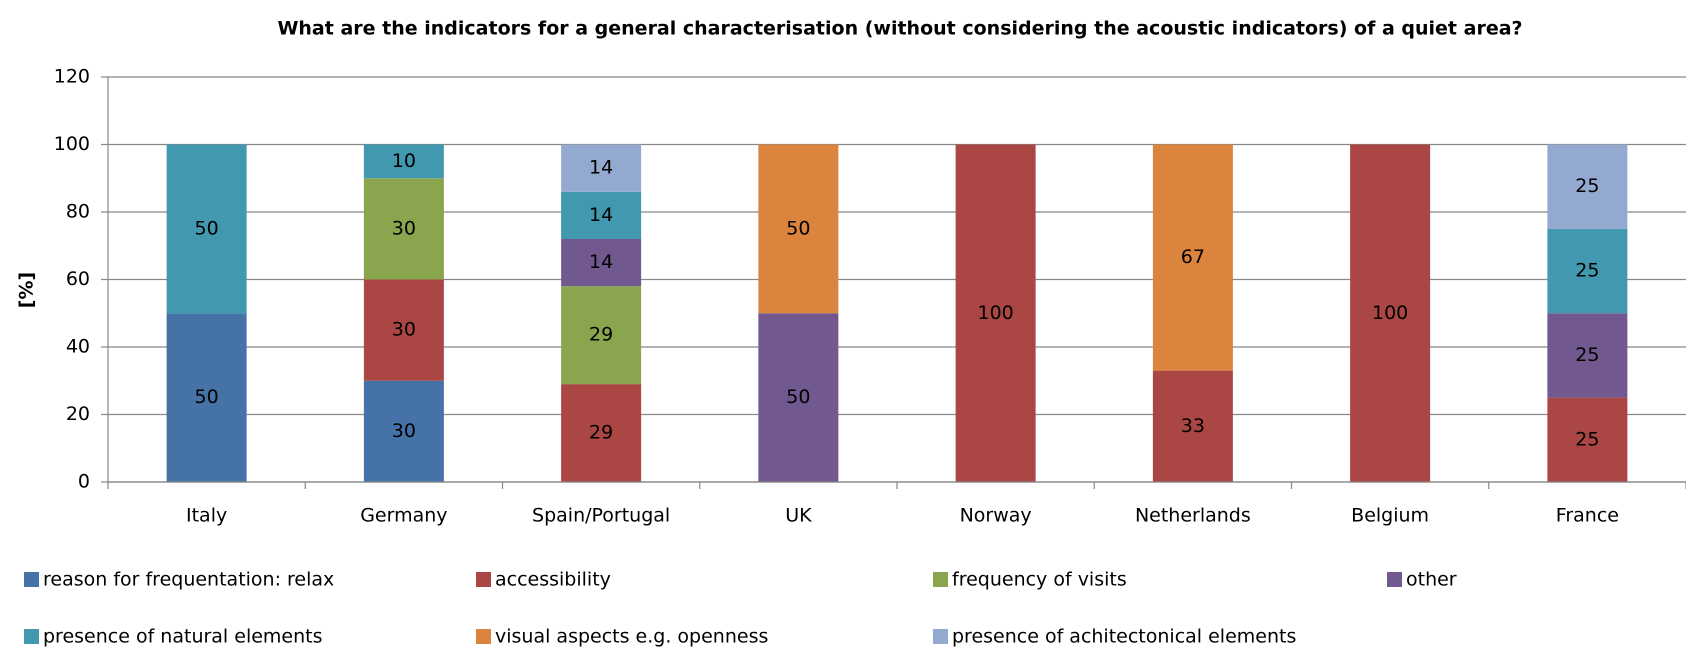 The width and height of the screenshot is (1686, 652). I want to click on legend-label: accessibility, so click(553, 580).